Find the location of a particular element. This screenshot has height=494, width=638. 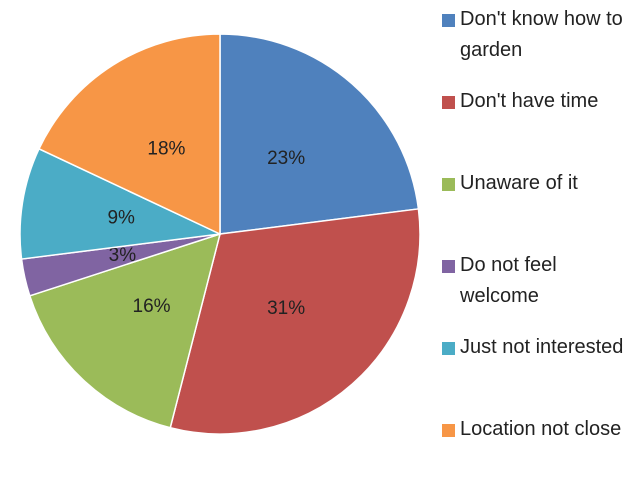

legend-item: Do not feel welcome is located at coordinates (538, 290).